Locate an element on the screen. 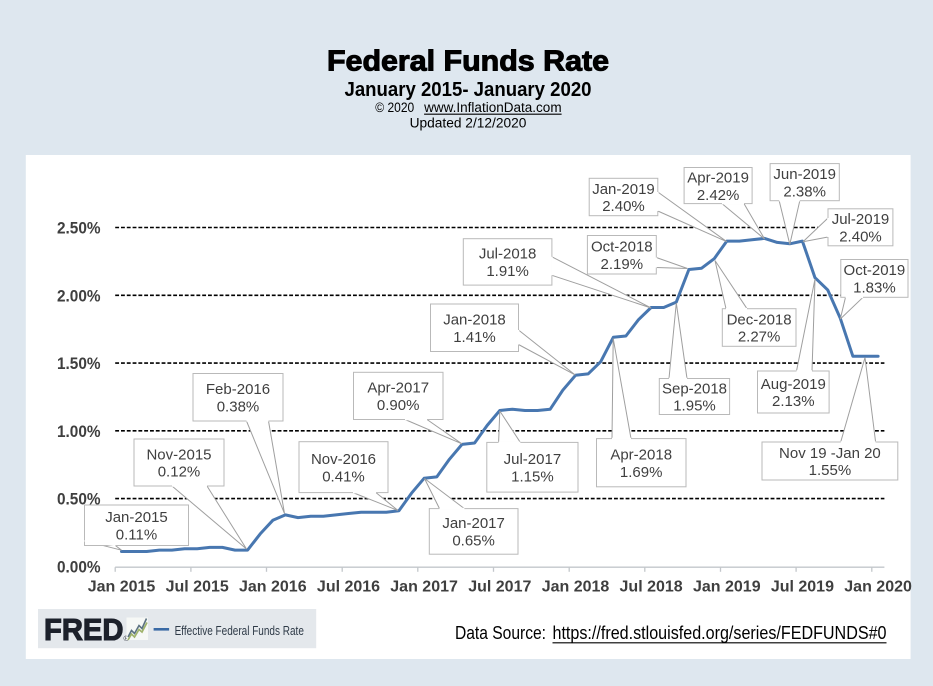 This screenshot has width=933, height=686. svg-text: Jun-2019 is located at coordinates (804, 174).